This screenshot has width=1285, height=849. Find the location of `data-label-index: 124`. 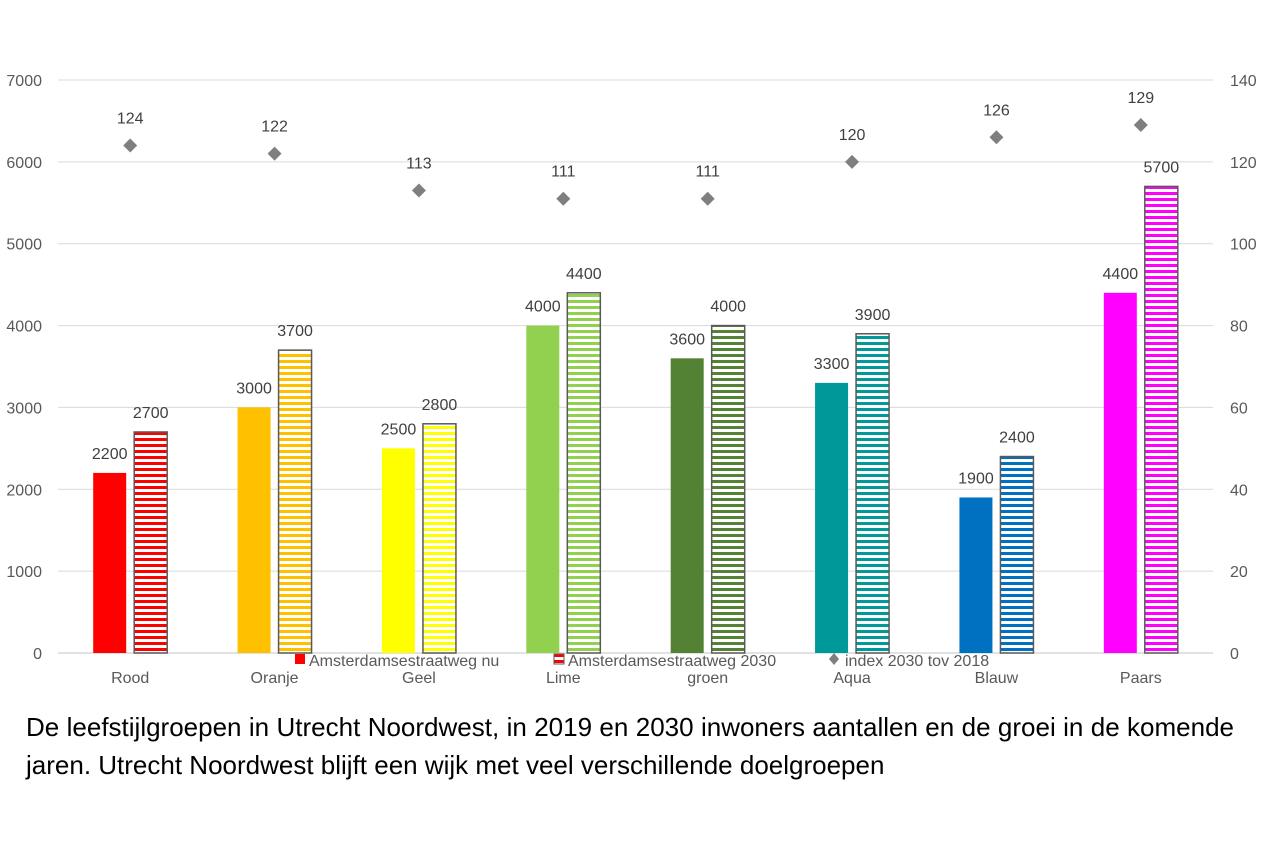

data-label-index: 124 is located at coordinates (130, 118).